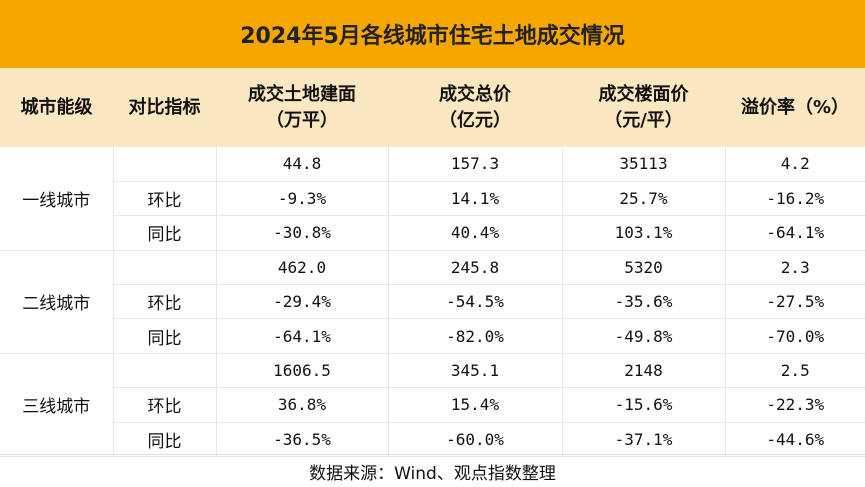 The width and height of the screenshot is (865, 487). I want to click on table-row: 同比 -36.5% -60.0% -37.1% -44.6%, so click(432, 440).